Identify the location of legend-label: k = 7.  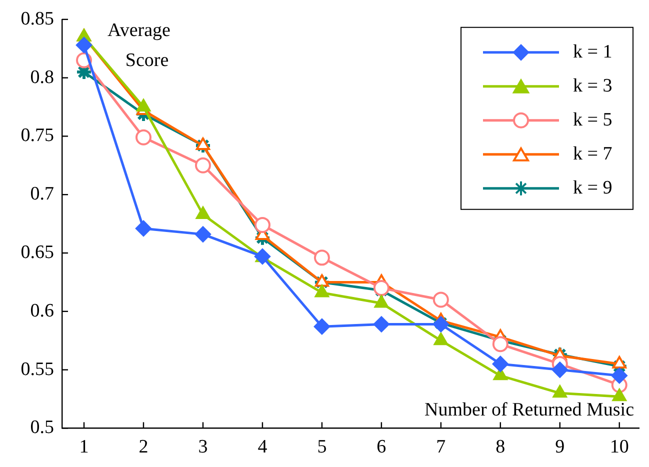
(592, 153).